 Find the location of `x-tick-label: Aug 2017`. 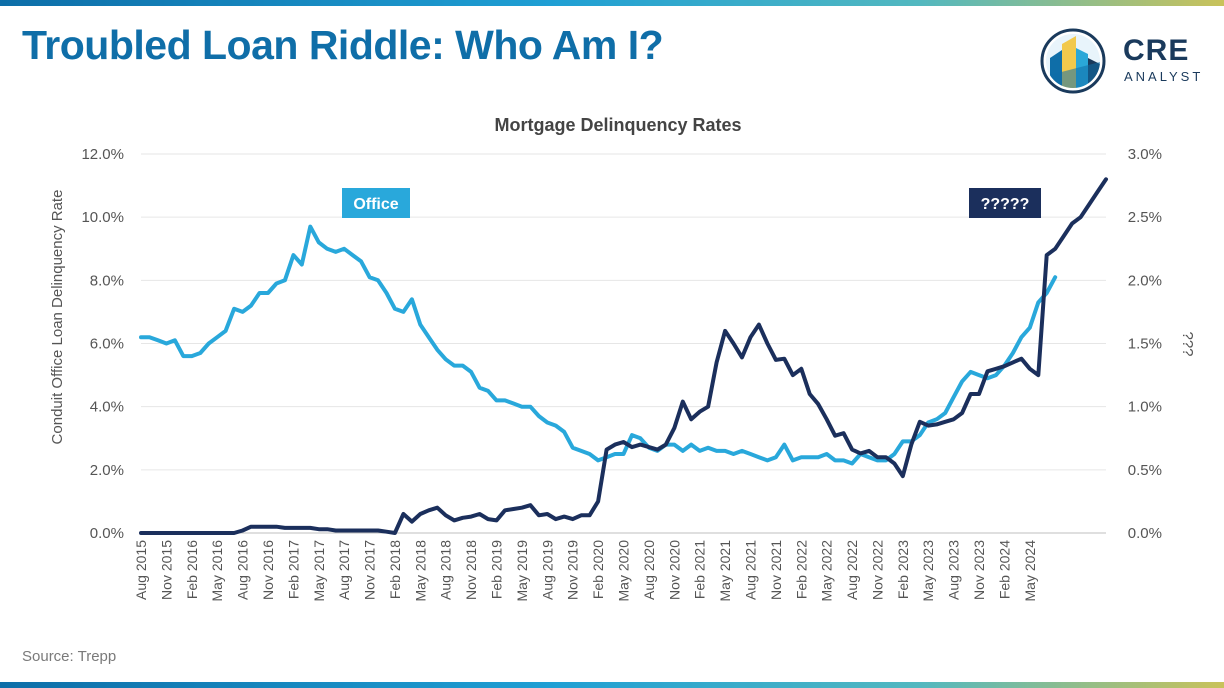

x-tick-label: Aug 2017 is located at coordinates (344, 570).